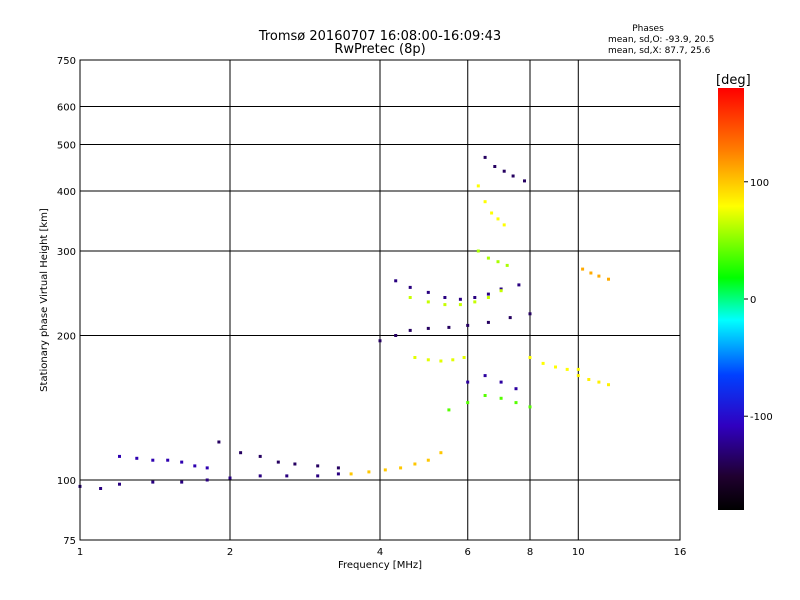 This screenshot has width=800, height=600. Describe the element at coordinates (758, 300) in the screenshot. I see `colorbar-ticks: 100 0 -100` at that location.